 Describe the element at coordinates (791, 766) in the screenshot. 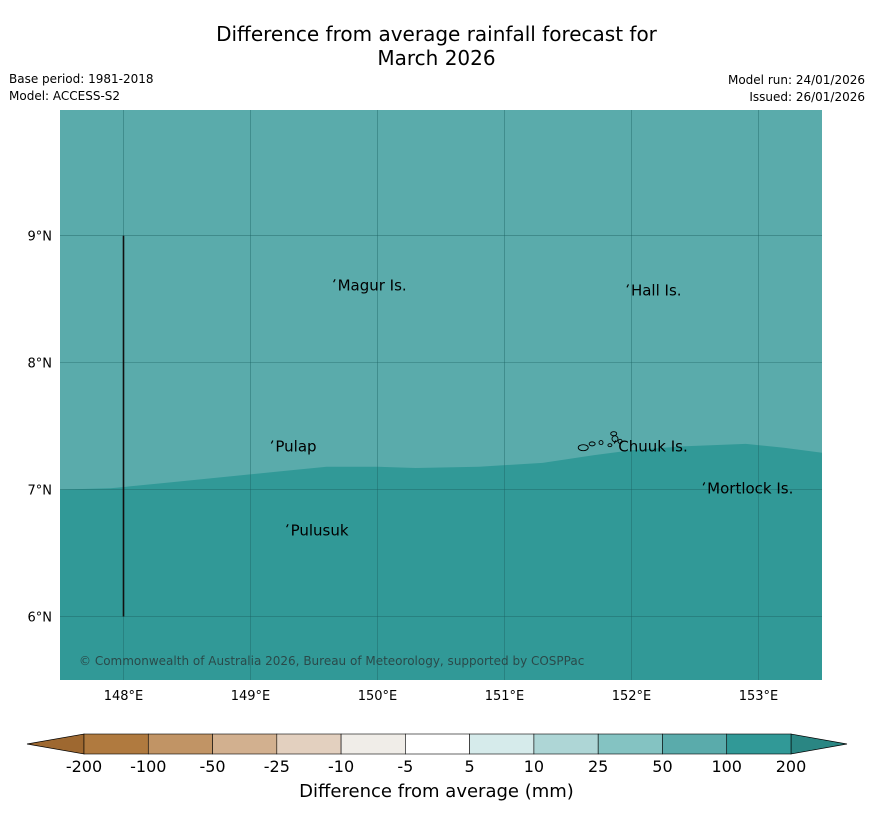

I see `colorbar-tick: 200` at that location.